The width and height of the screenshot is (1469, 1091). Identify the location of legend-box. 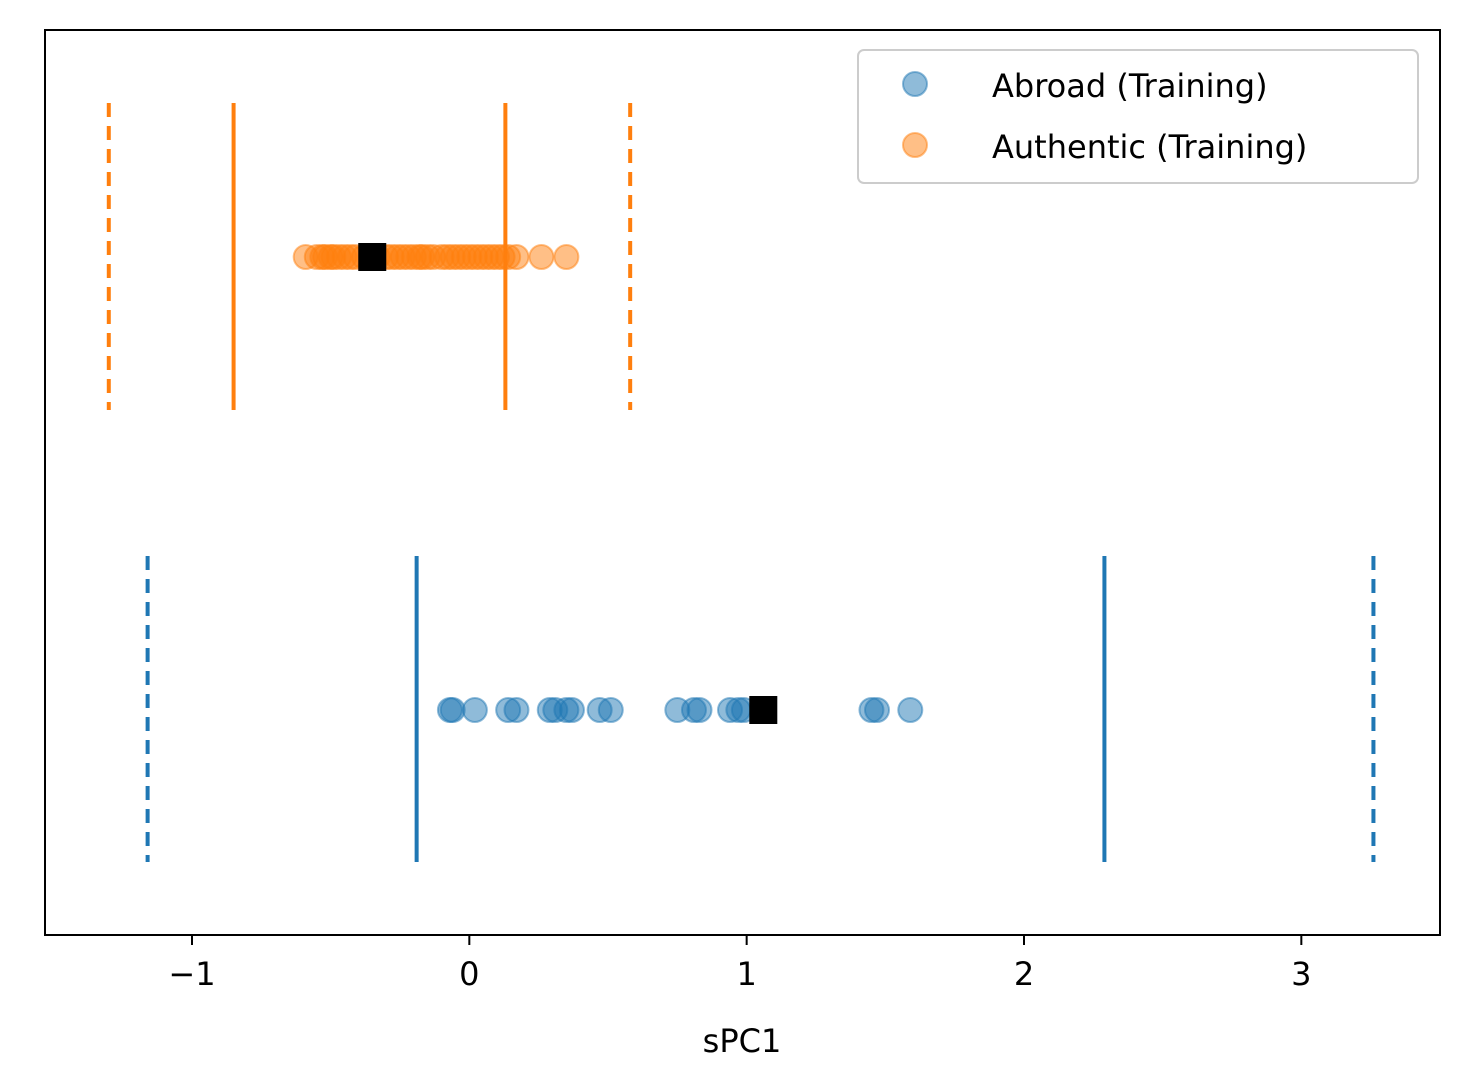
(1138, 116).